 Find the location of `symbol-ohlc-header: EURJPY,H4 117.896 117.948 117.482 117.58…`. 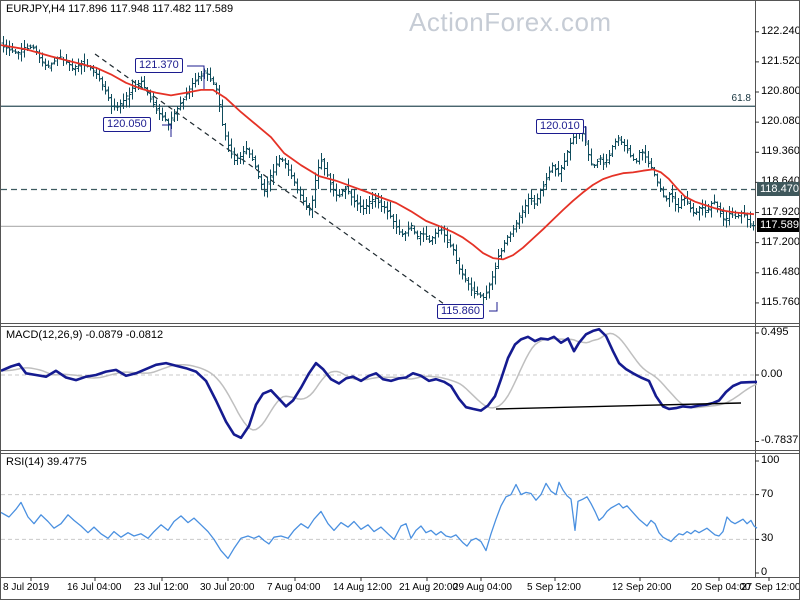

symbol-ohlc-header: EURJPY,H4 117.896 117.948 117.482 117.58… is located at coordinates (120, 9).